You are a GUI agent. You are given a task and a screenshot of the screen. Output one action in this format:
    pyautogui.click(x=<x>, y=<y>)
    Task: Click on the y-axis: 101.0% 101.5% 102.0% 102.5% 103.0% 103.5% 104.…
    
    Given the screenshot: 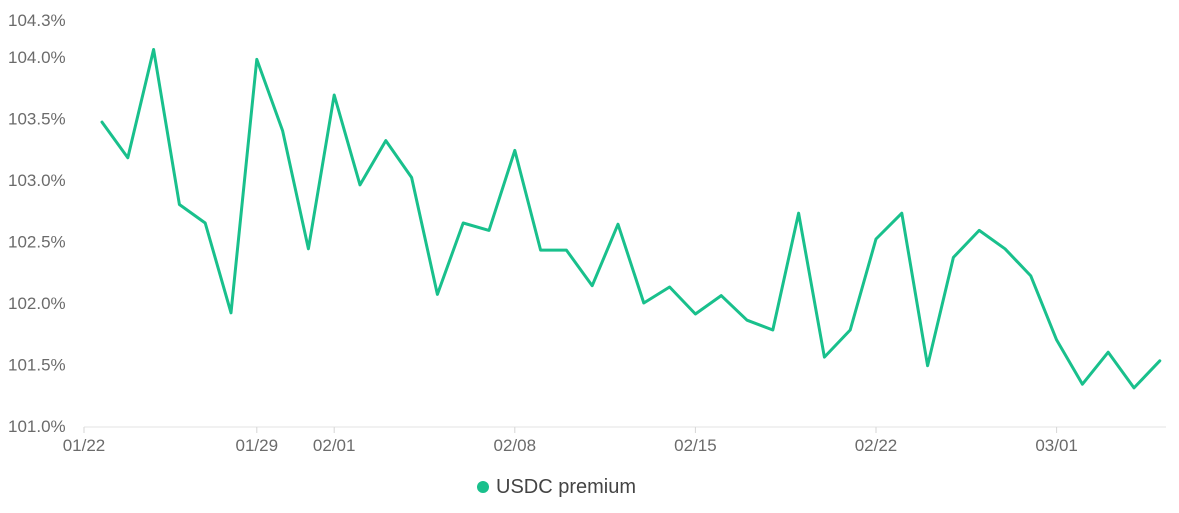 What is the action you would take?
    pyautogui.click(x=37, y=223)
    